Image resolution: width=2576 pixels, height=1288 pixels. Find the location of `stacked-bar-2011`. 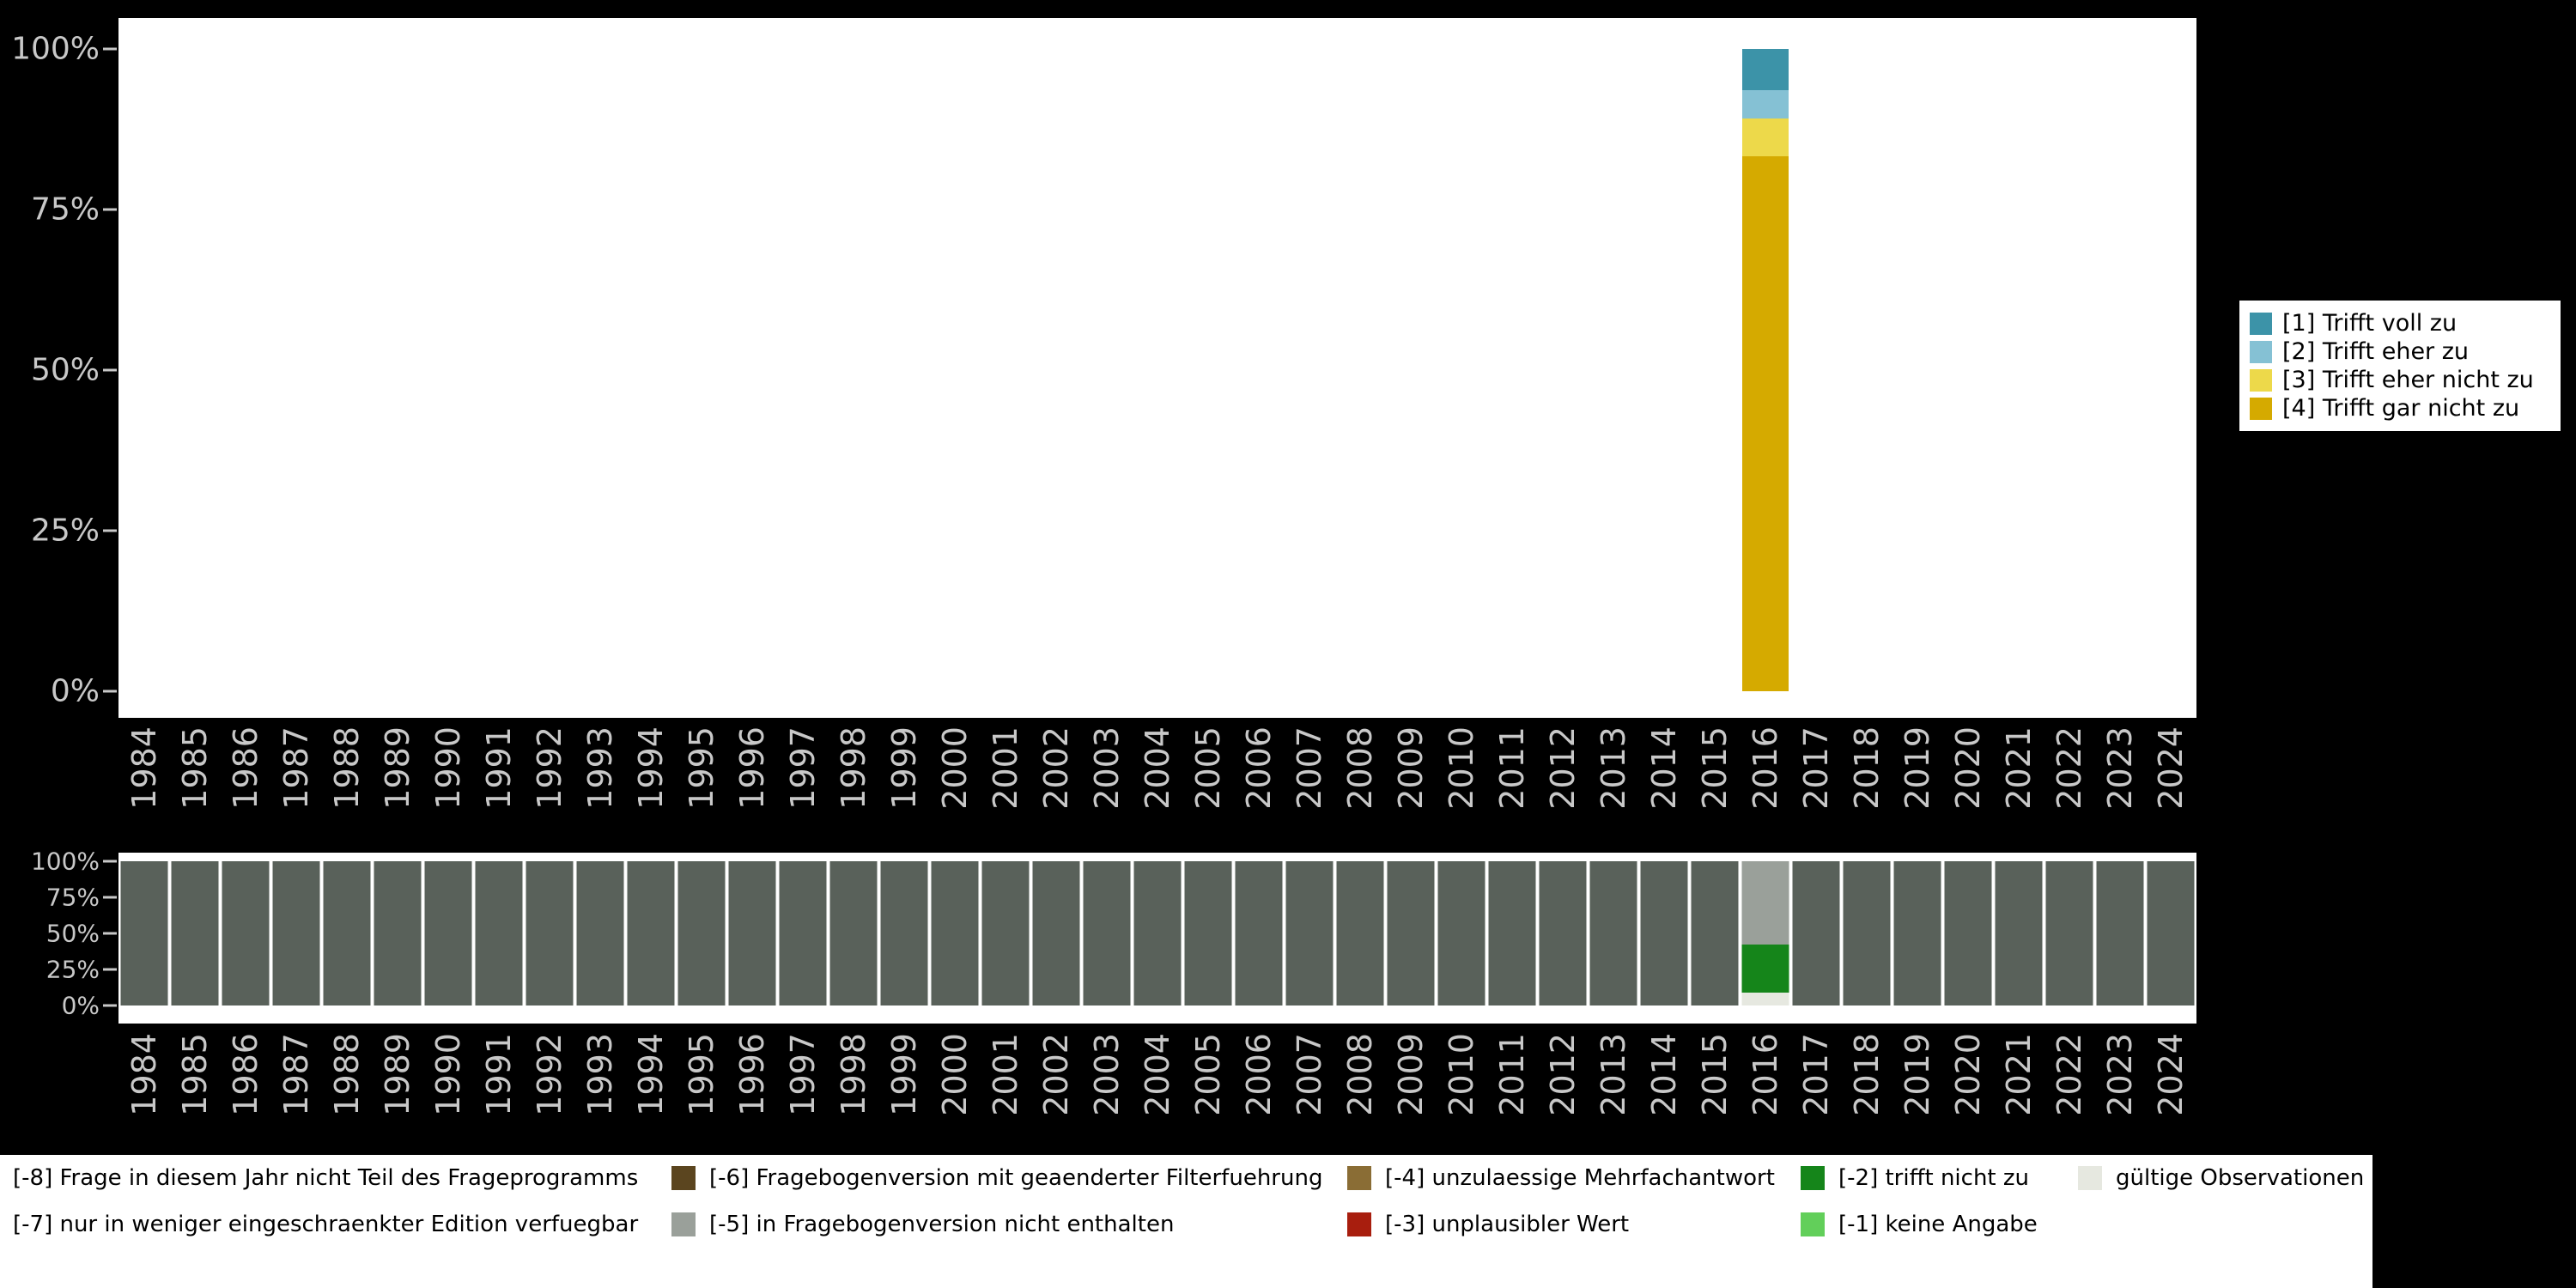

stacked-bar-2011 is located at coordinates (1512, 933).